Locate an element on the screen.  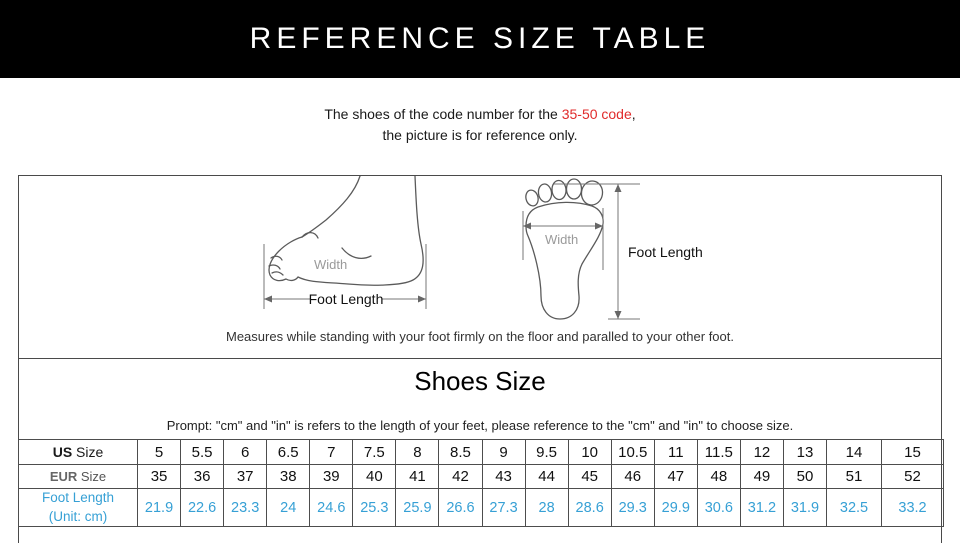
size-cell: 28.6 is located at coordinates (589, 507).